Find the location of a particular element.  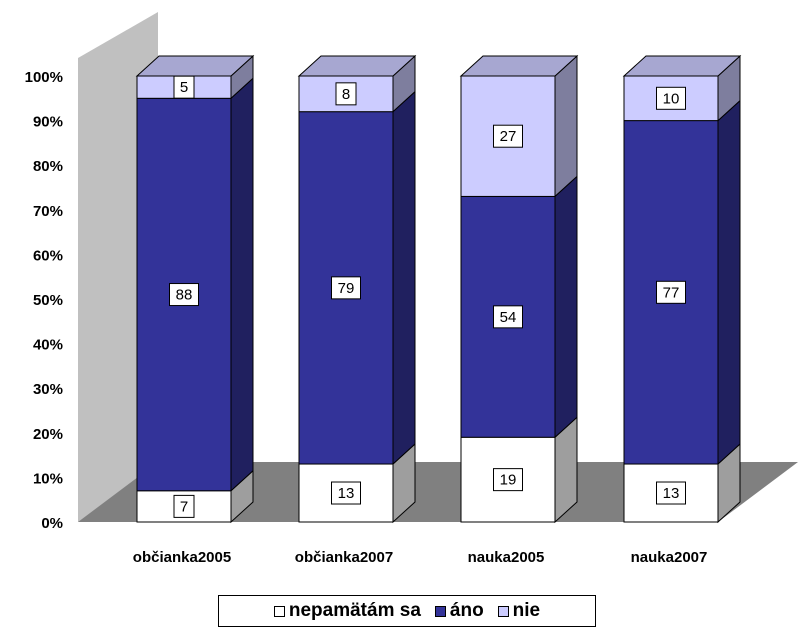

data-label: 10 is located at coordinates (671, 98).